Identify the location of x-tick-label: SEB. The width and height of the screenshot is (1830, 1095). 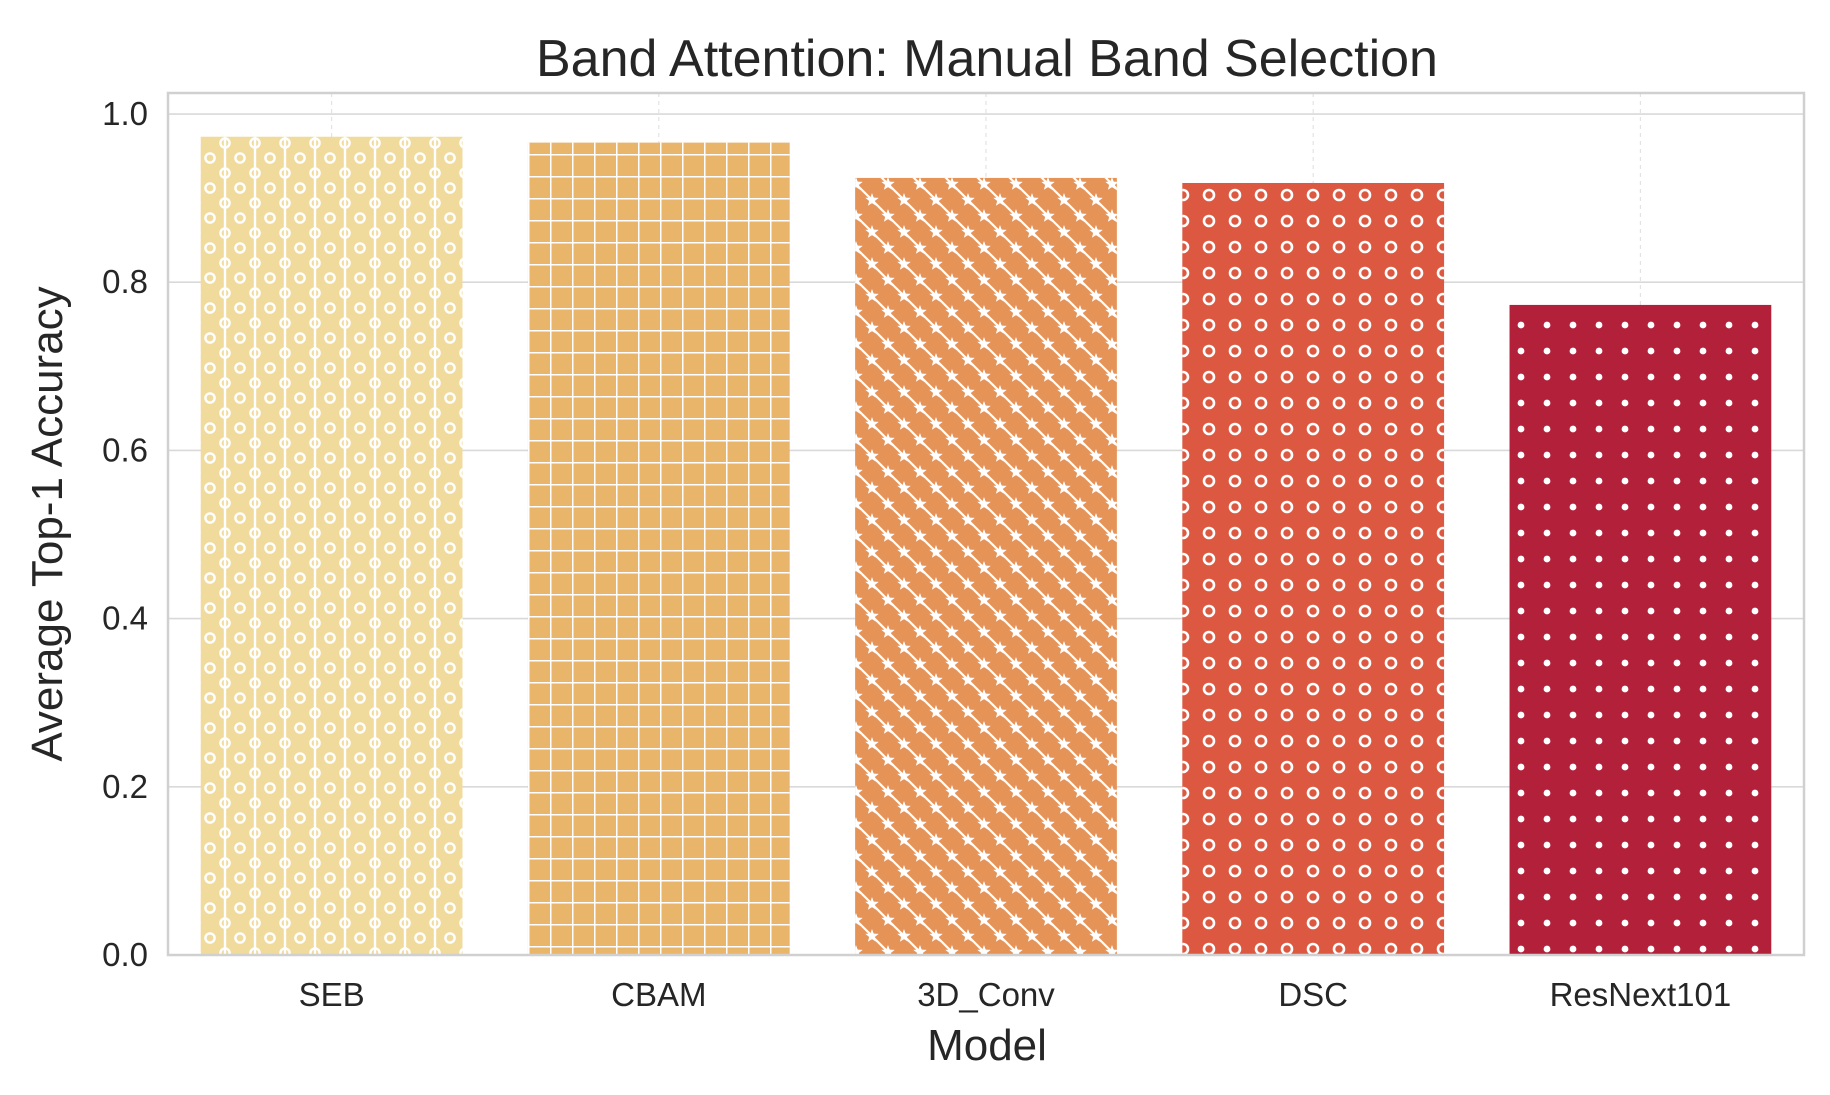
(332, 994).